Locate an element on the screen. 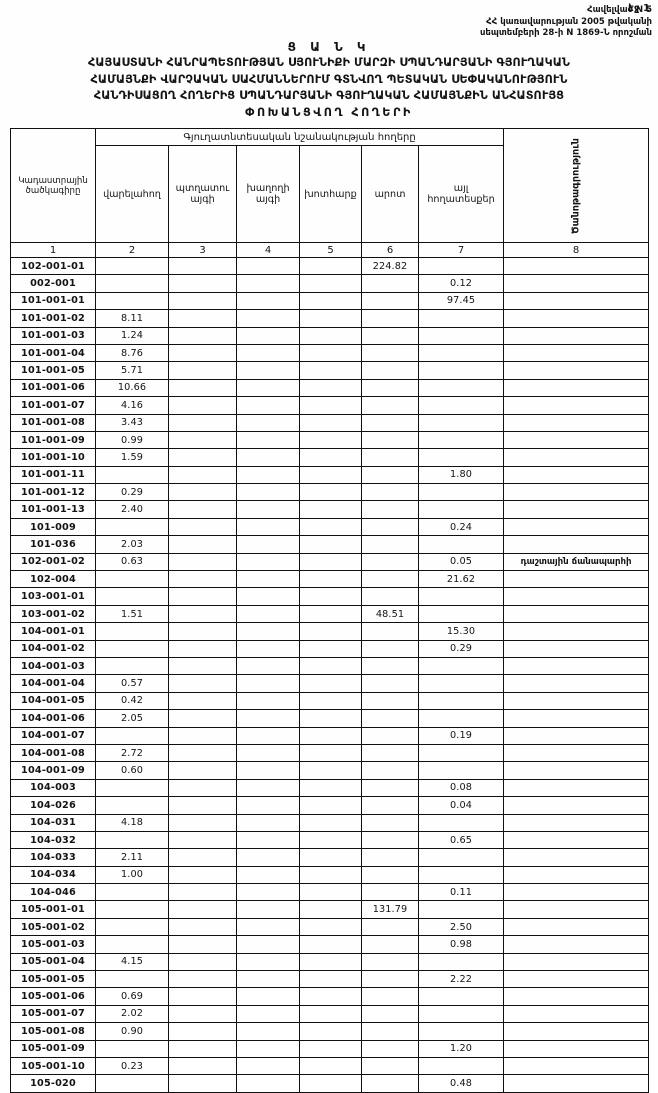 This screenshot has height=1093, width=658. cell-cadastral-code: 102-001-02 is located at coordinates (53, 562).